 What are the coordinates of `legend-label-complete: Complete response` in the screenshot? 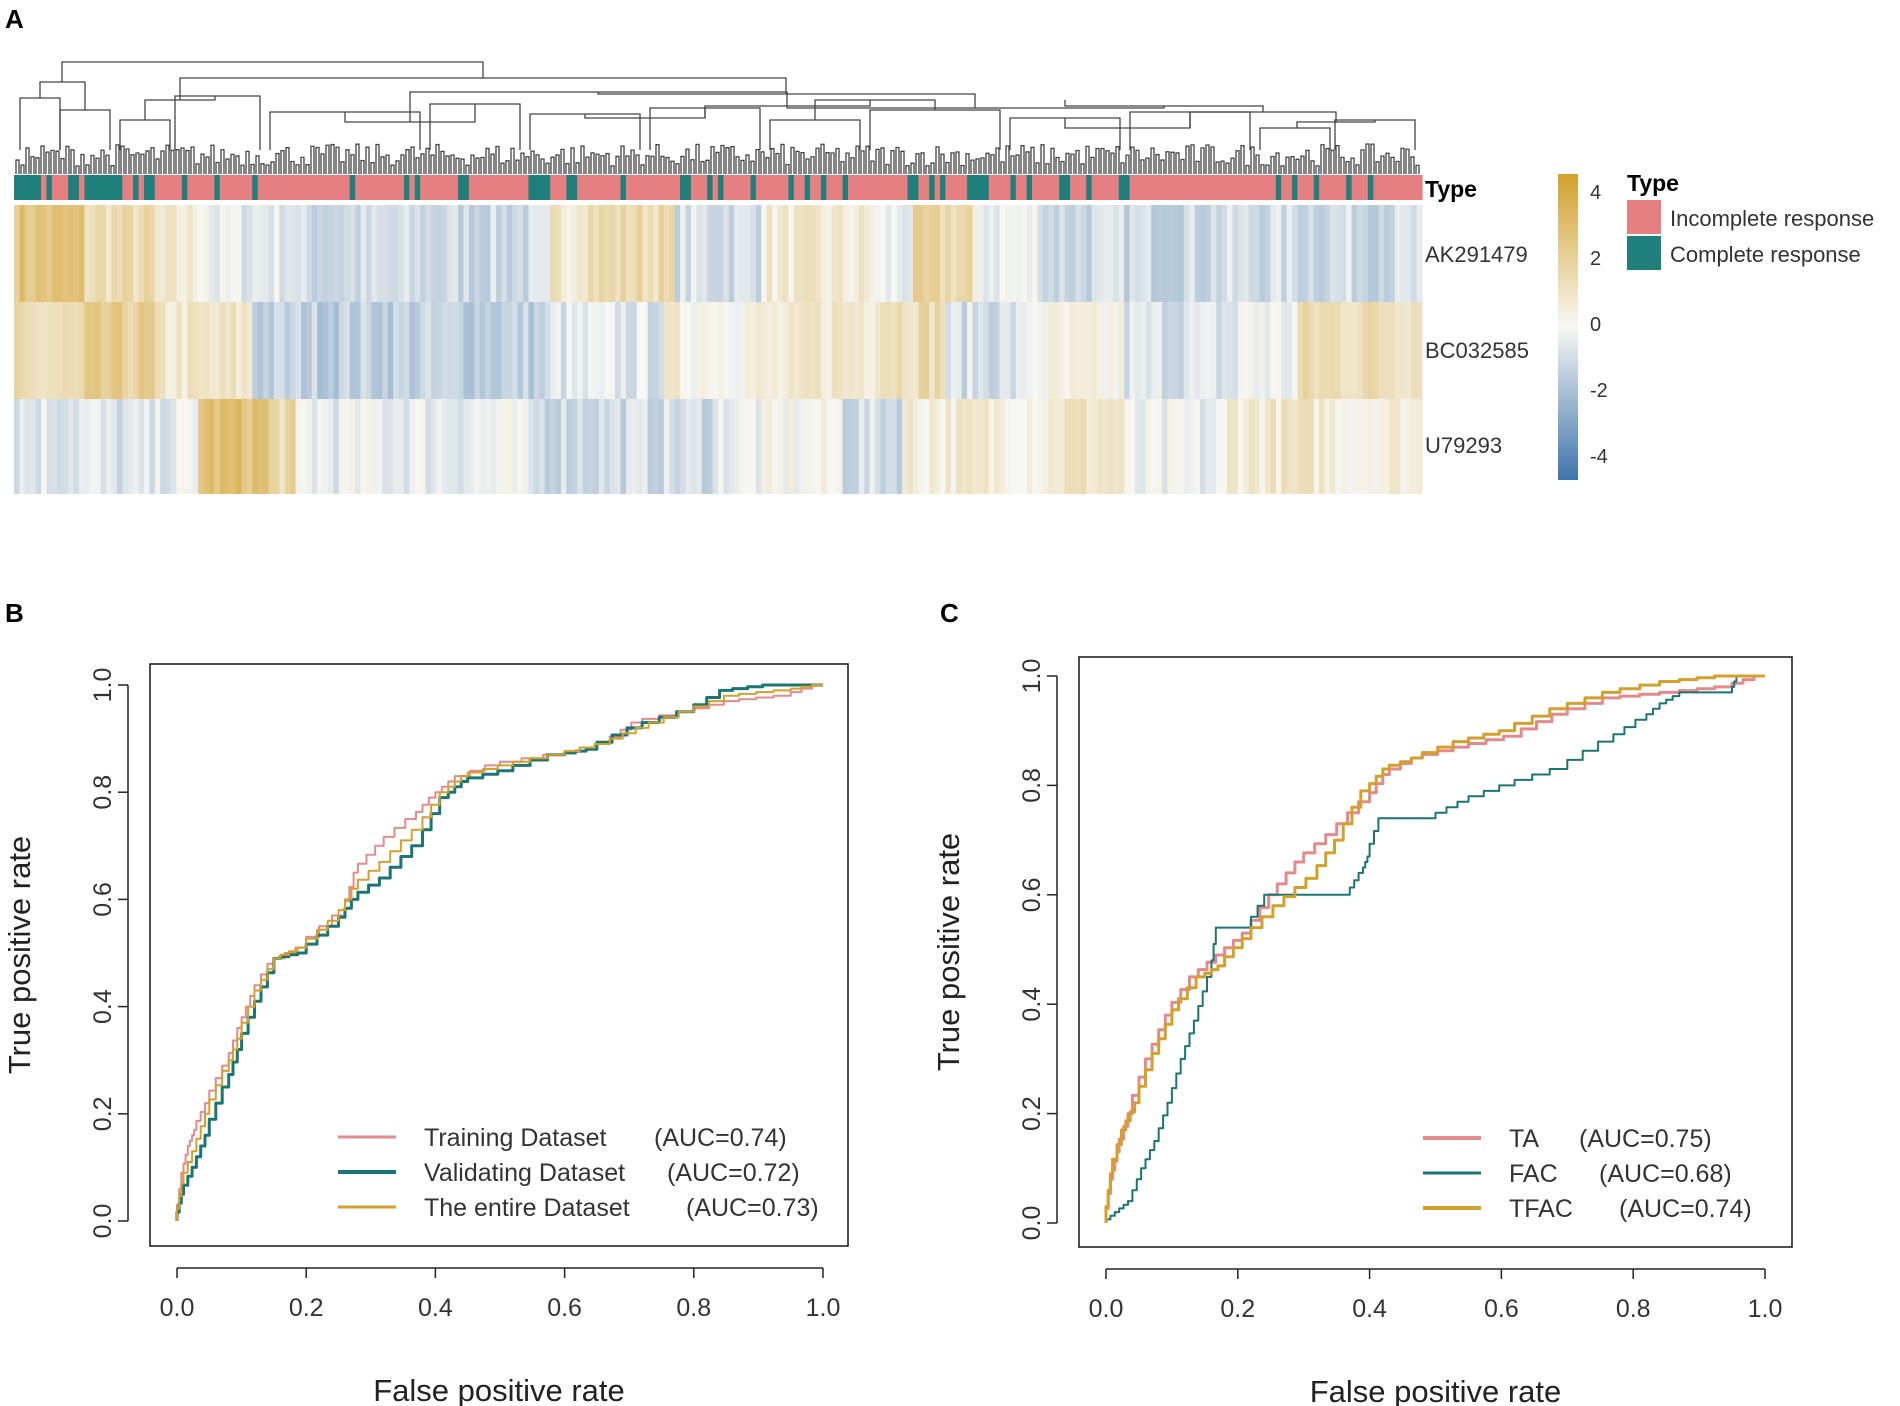 It's located at (1765, 254).